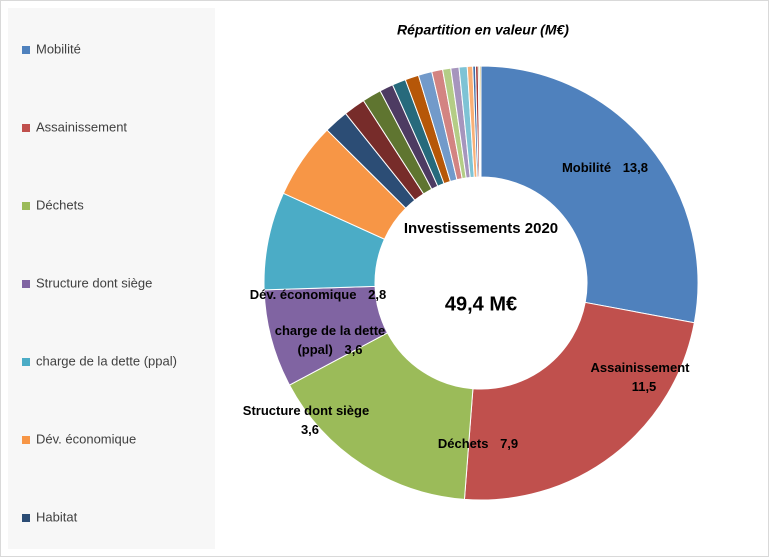 The height and width of the screenshot is (557, 769). What do you see at coordinates (57, 516) in the screenshot?
I see `legend-label: Habitat` at bounding box center [57, 516].